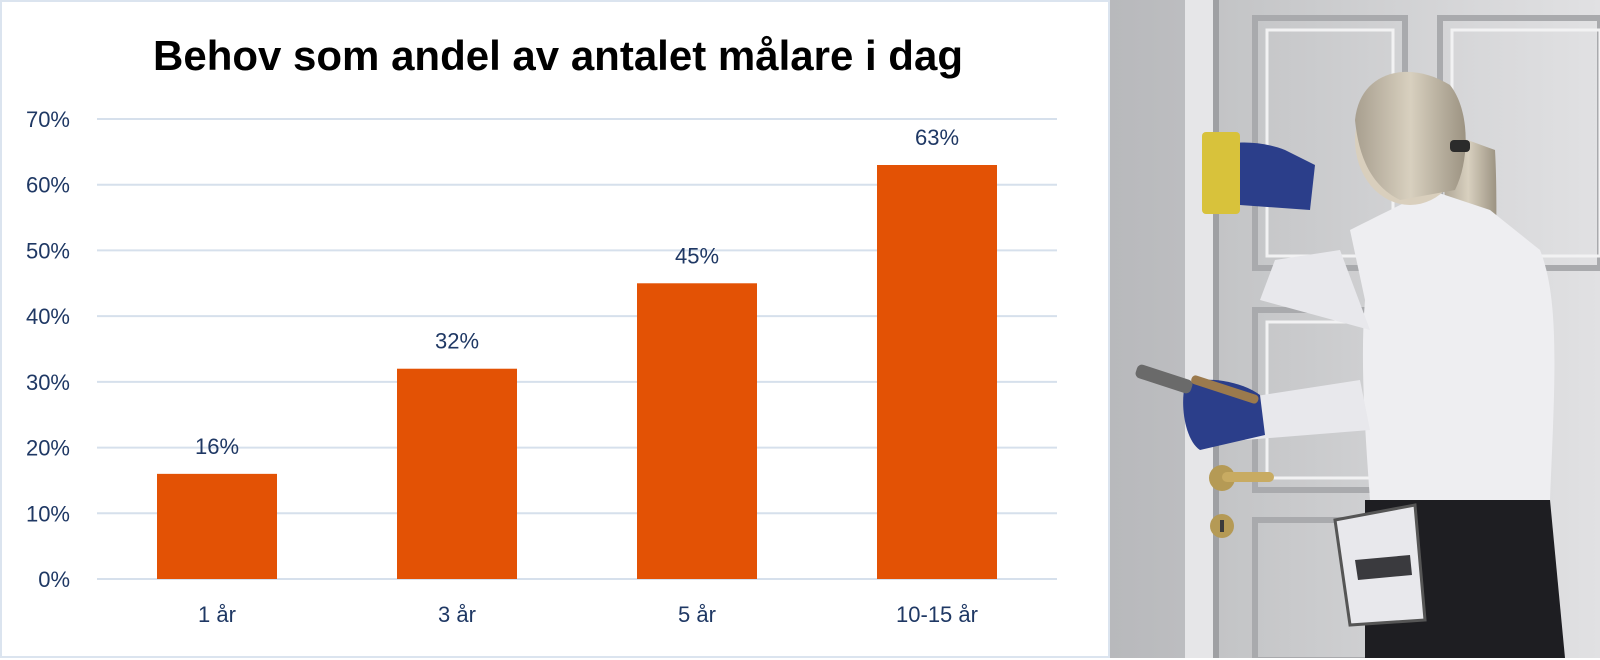 This screenshot has height=660, width=1600. Describe the element at coordinates (54, 579) in the screenshot. I see `y-tick-label: 0%` at that location.